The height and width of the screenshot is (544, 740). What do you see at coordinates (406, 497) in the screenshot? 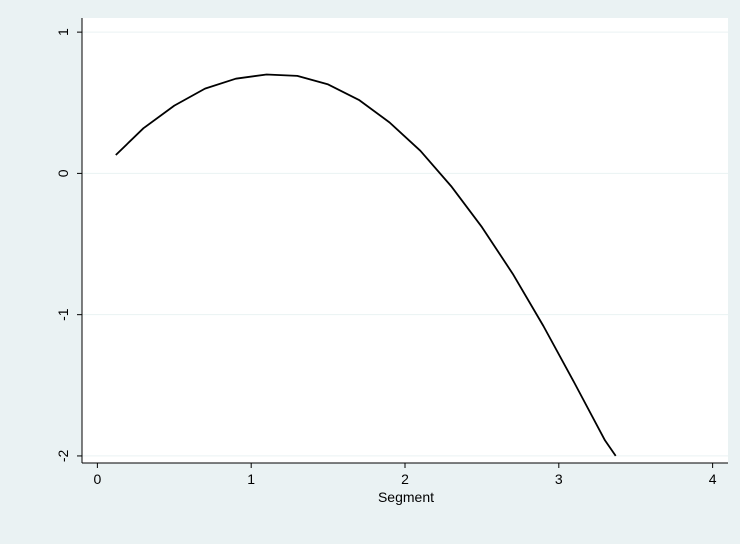
I see `x-axis-title: Segment` at bounding box center [406, 497].